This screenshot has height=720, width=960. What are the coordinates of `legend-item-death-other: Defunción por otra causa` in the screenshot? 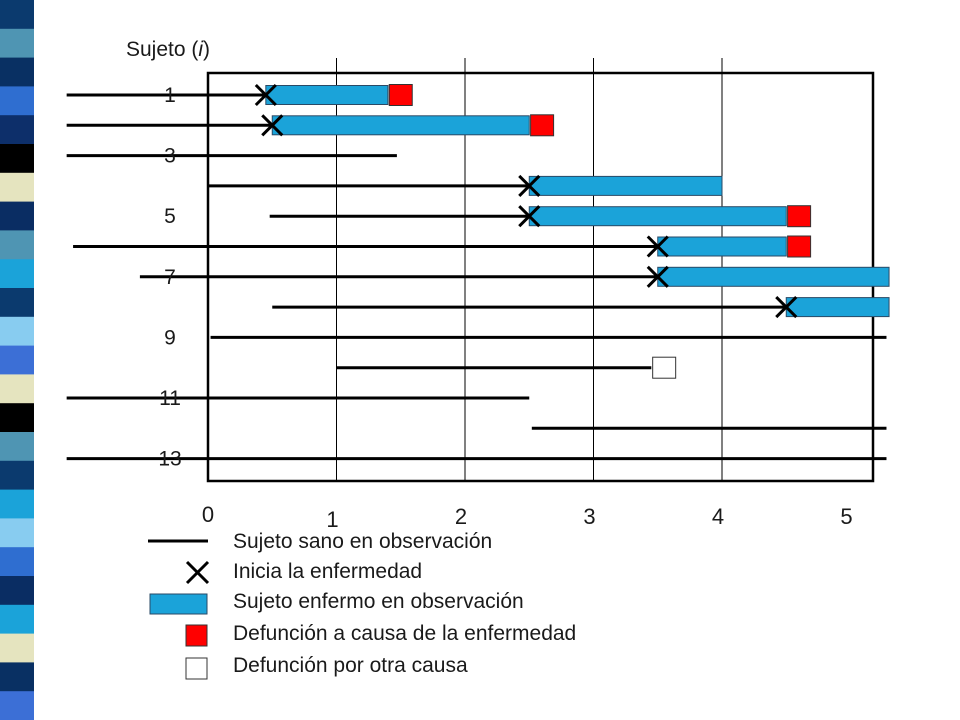 It's located at (420, 667).